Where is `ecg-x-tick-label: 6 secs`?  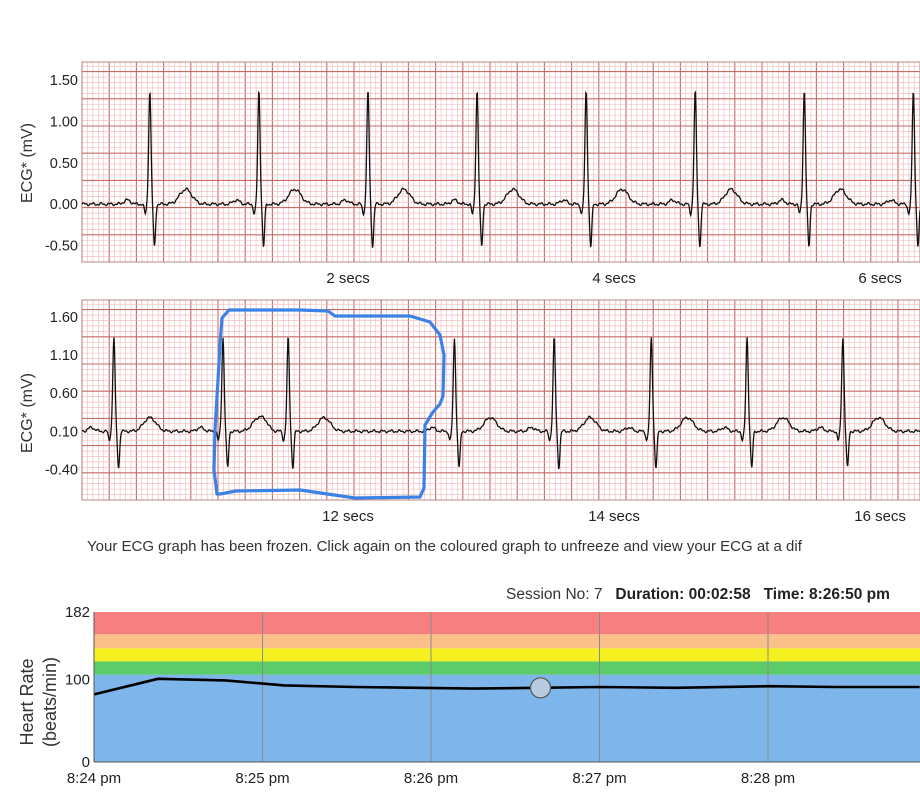 ecg-x-tick-label: 6 secs is located at coordinates (879, 278).